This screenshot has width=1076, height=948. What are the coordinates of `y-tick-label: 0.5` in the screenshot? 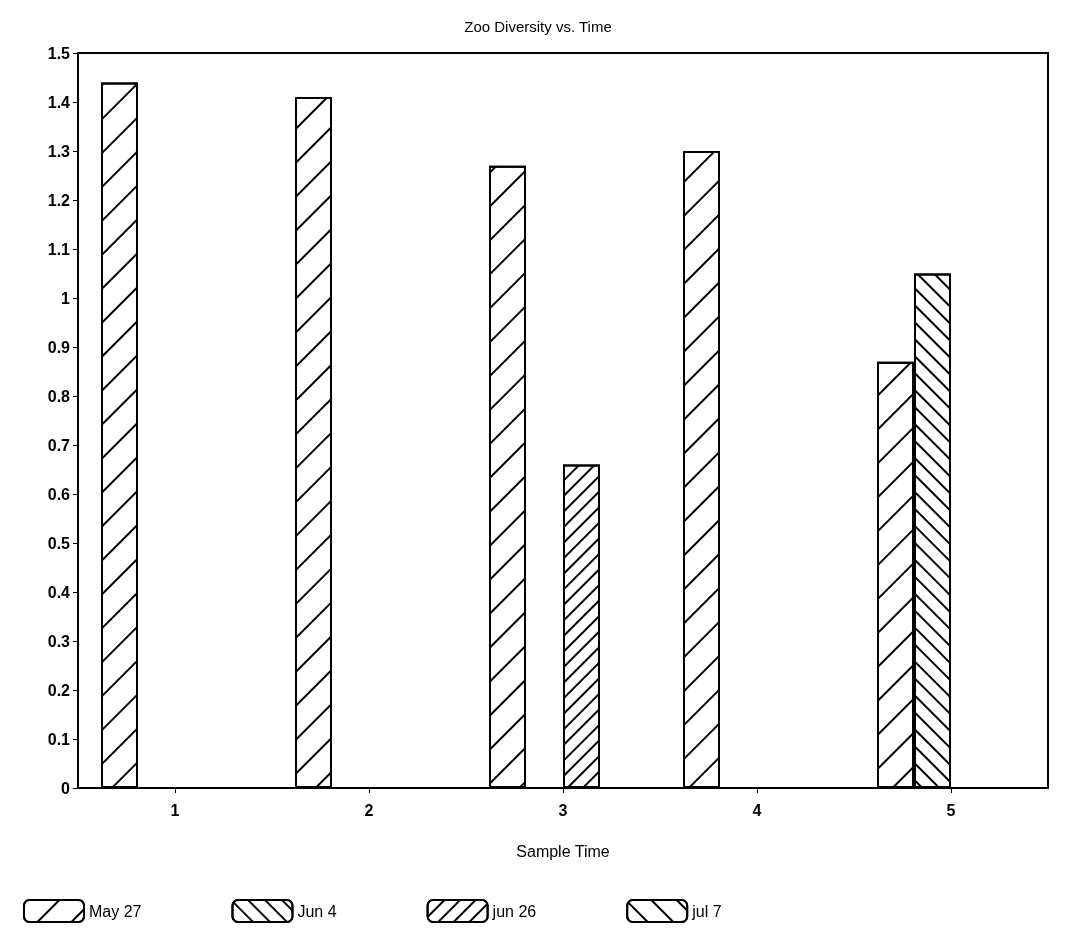 It's located at (59, 543).